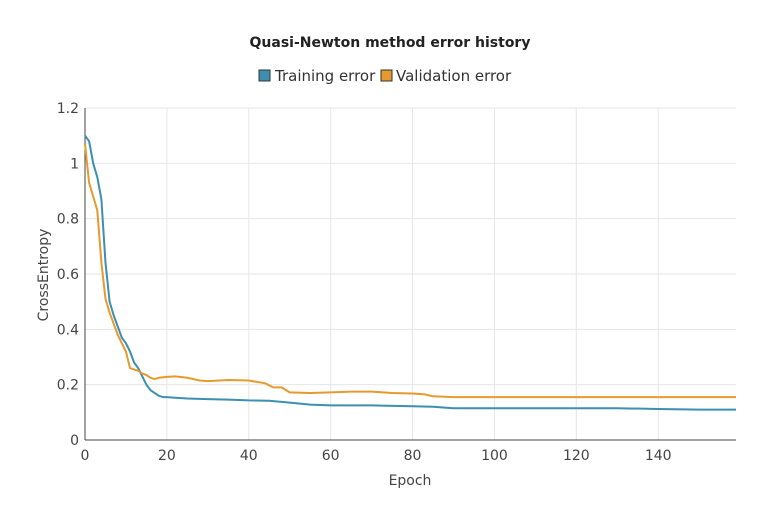 Image resolution: width=780 pixels, height=520 pixels. I want to click on x-tick-label: 100, so click(494, 456).